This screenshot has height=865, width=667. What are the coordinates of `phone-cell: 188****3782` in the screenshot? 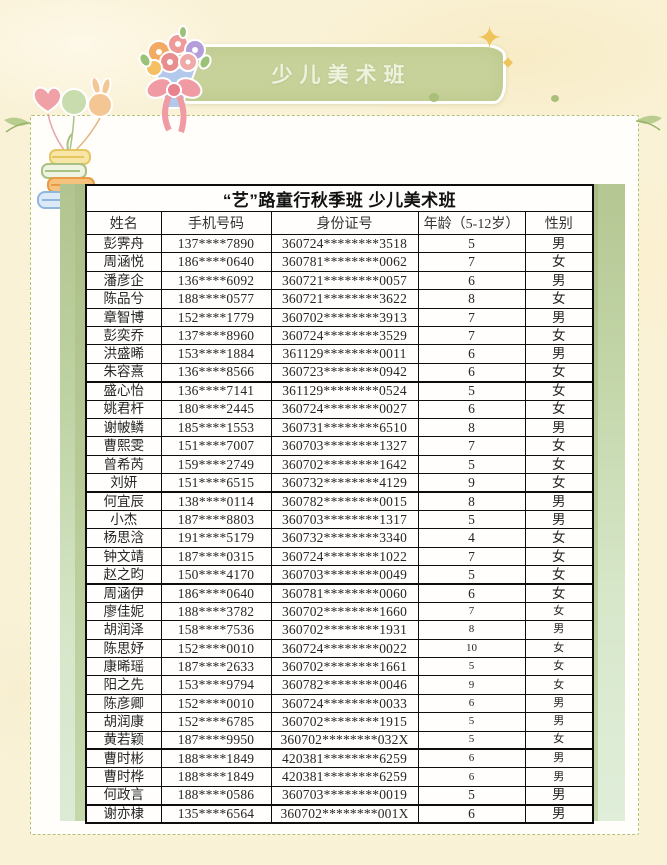 It's located at (216, 611).